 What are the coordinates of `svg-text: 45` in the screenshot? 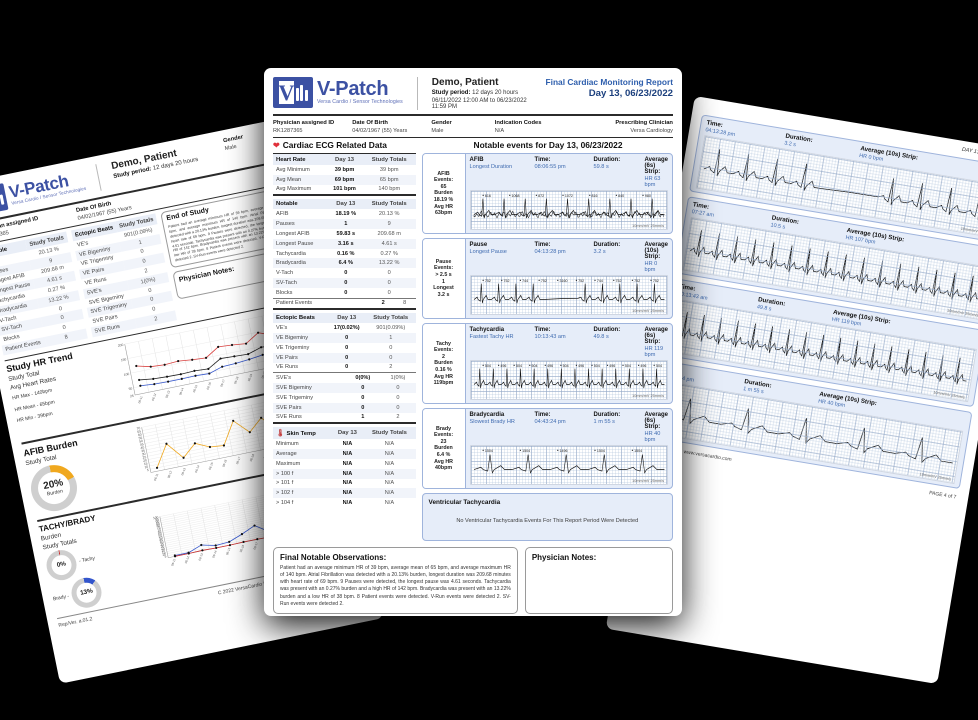 It's located at (161, 539).